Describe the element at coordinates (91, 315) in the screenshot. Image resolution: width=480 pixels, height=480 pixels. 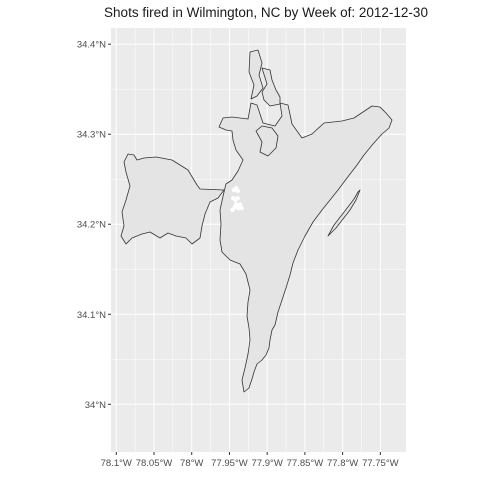
I see `y-tick-label: 34.1°N` at that location.